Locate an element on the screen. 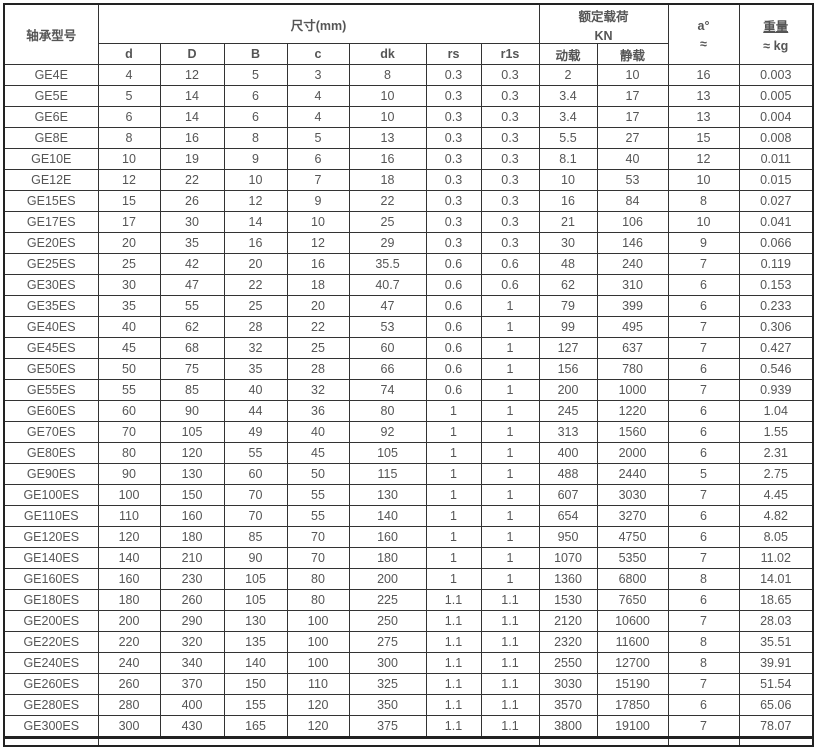  value-cell: 245 is located at coordinates (568, 411).